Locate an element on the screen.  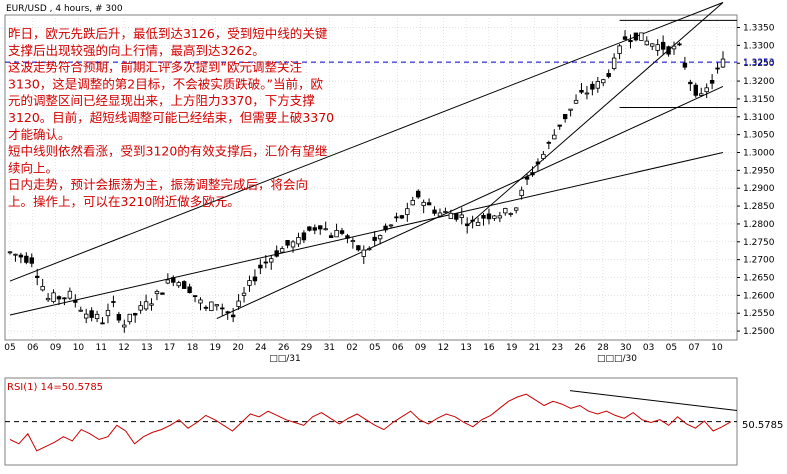
note-line: 才能确认。 is located at coordinates (39, 134).